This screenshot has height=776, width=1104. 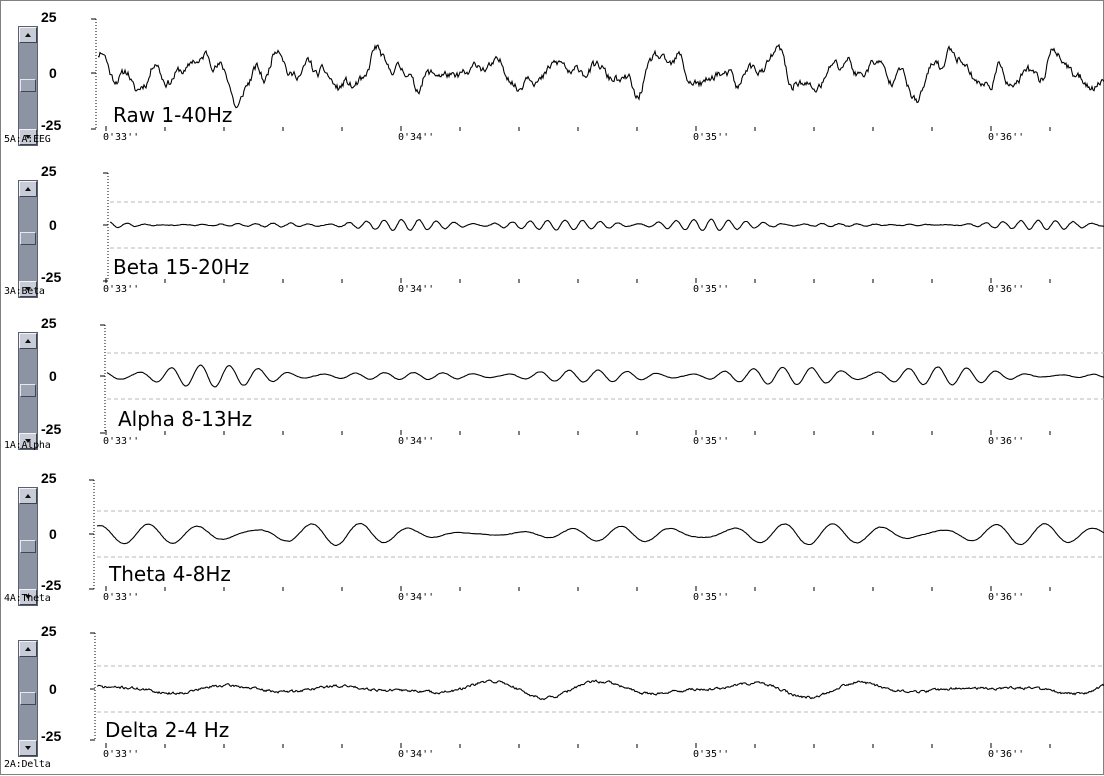 What do you see at coordinates (27, 764) in the screenshot?
I see `channel-name: 2A:Delta` at bounding box center [27, 764].